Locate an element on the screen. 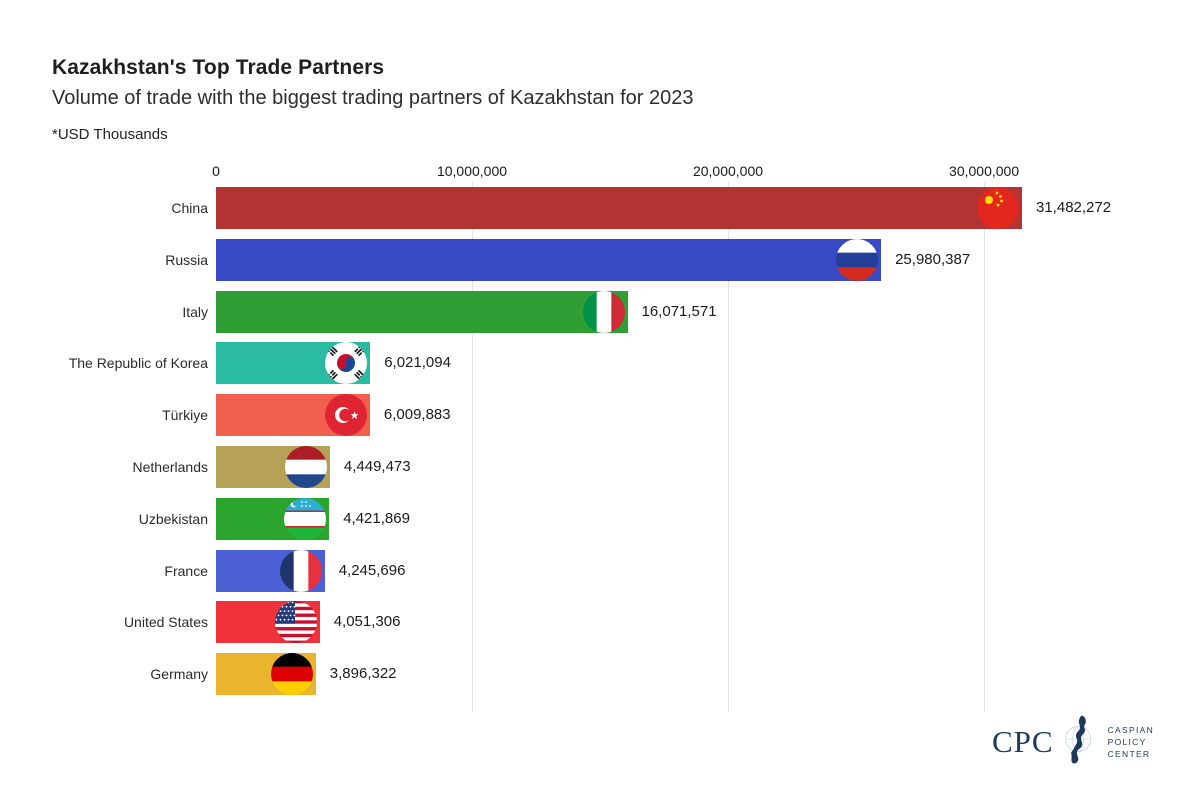 The image size is (1200, 800). bar-category-label: Italy is located at coordinates (195, 311).